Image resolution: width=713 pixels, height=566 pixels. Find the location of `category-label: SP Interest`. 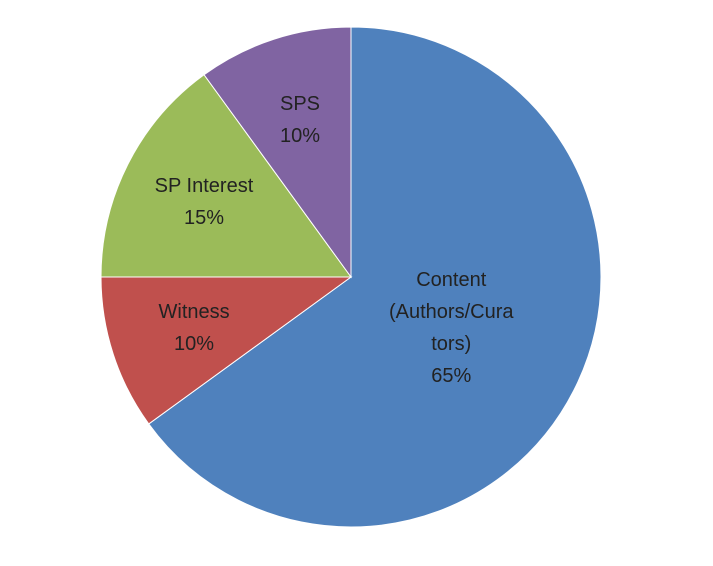

category-label: SP Interest is located at coordinates (204, 186).